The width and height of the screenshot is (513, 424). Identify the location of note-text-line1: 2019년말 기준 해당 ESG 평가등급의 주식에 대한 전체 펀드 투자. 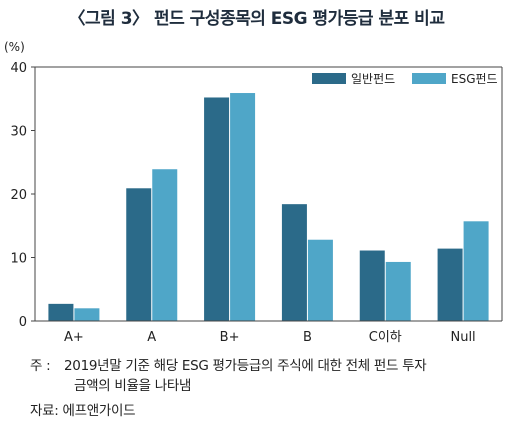
(245, 366).